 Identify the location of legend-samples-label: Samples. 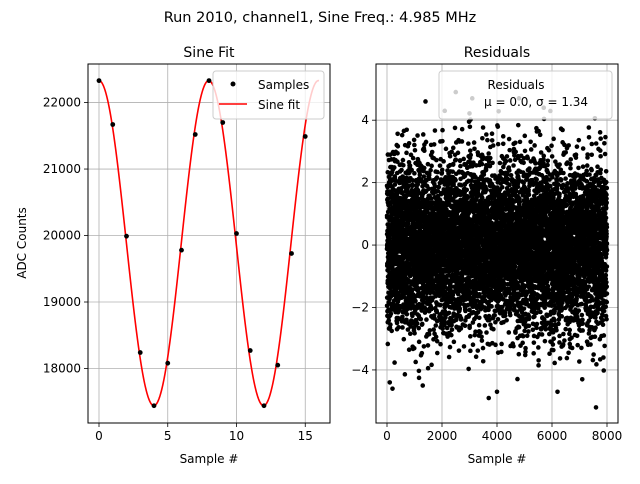
(283, 85).